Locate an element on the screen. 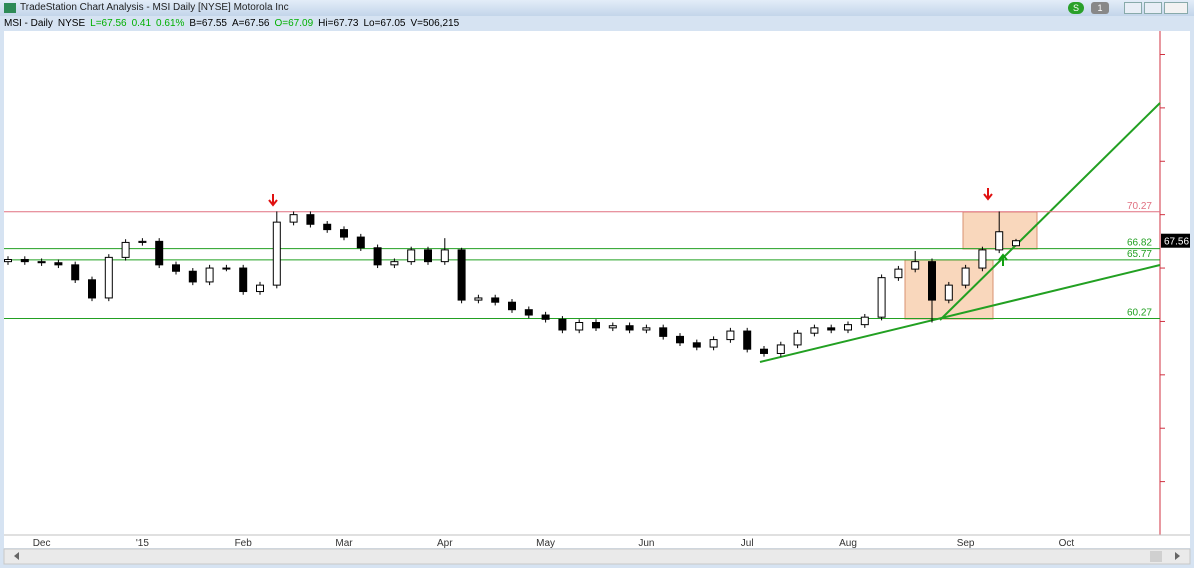 The width and height of the screenshot is (1194, 568). x-tick-label: Apr is located at coordinates (445, 543).